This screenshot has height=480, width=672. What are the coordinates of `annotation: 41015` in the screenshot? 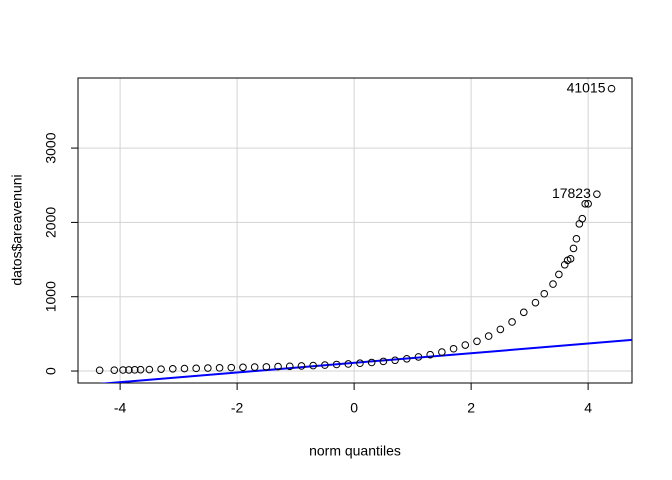 It's located at (586, 87).